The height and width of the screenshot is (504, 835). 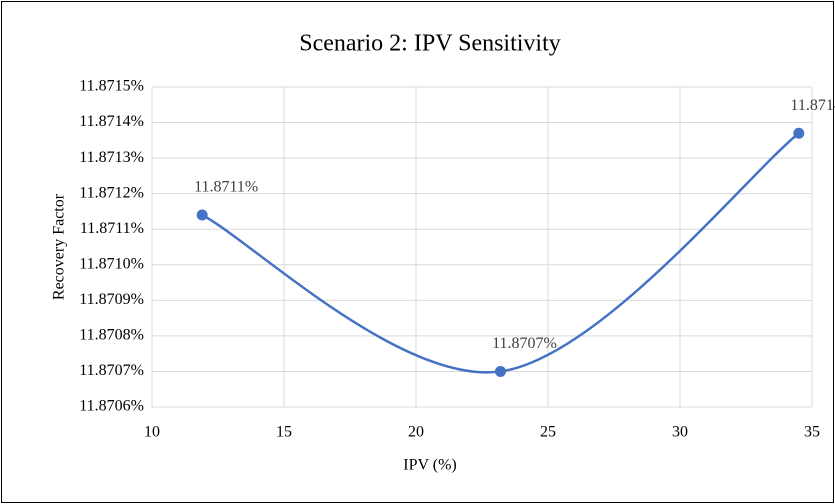 What do you see at coordinates (429, 465) in the screenshot?
I see `x-axis-label: IPV (%)` at bounding box center [429, 465].